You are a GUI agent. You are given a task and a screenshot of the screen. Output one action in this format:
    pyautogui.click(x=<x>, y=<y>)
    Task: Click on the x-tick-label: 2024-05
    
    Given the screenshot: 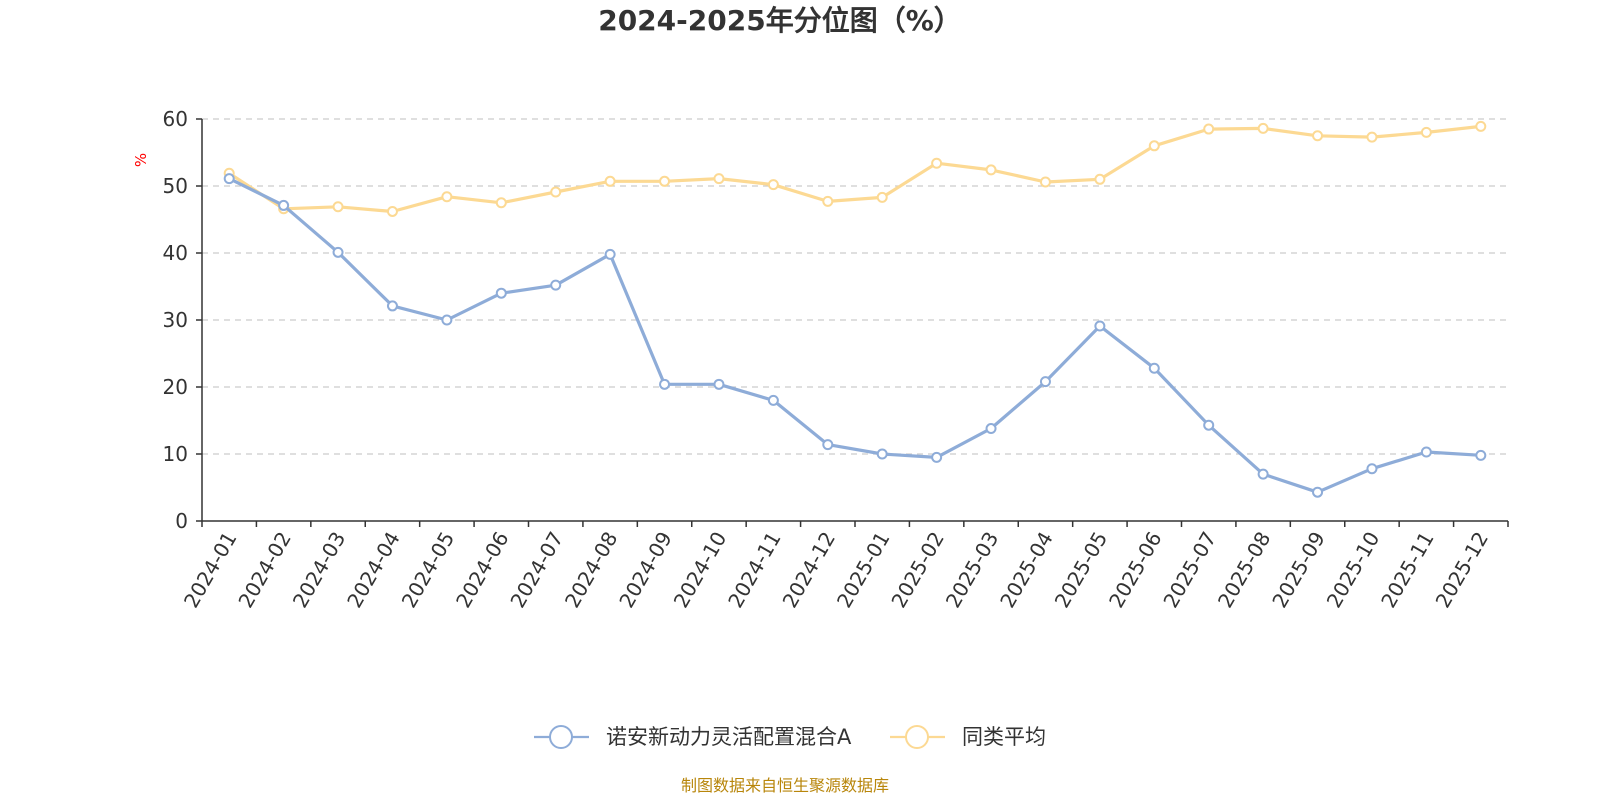 What is the action you would take?
    pyautogui.click(x=428, y=570)
    